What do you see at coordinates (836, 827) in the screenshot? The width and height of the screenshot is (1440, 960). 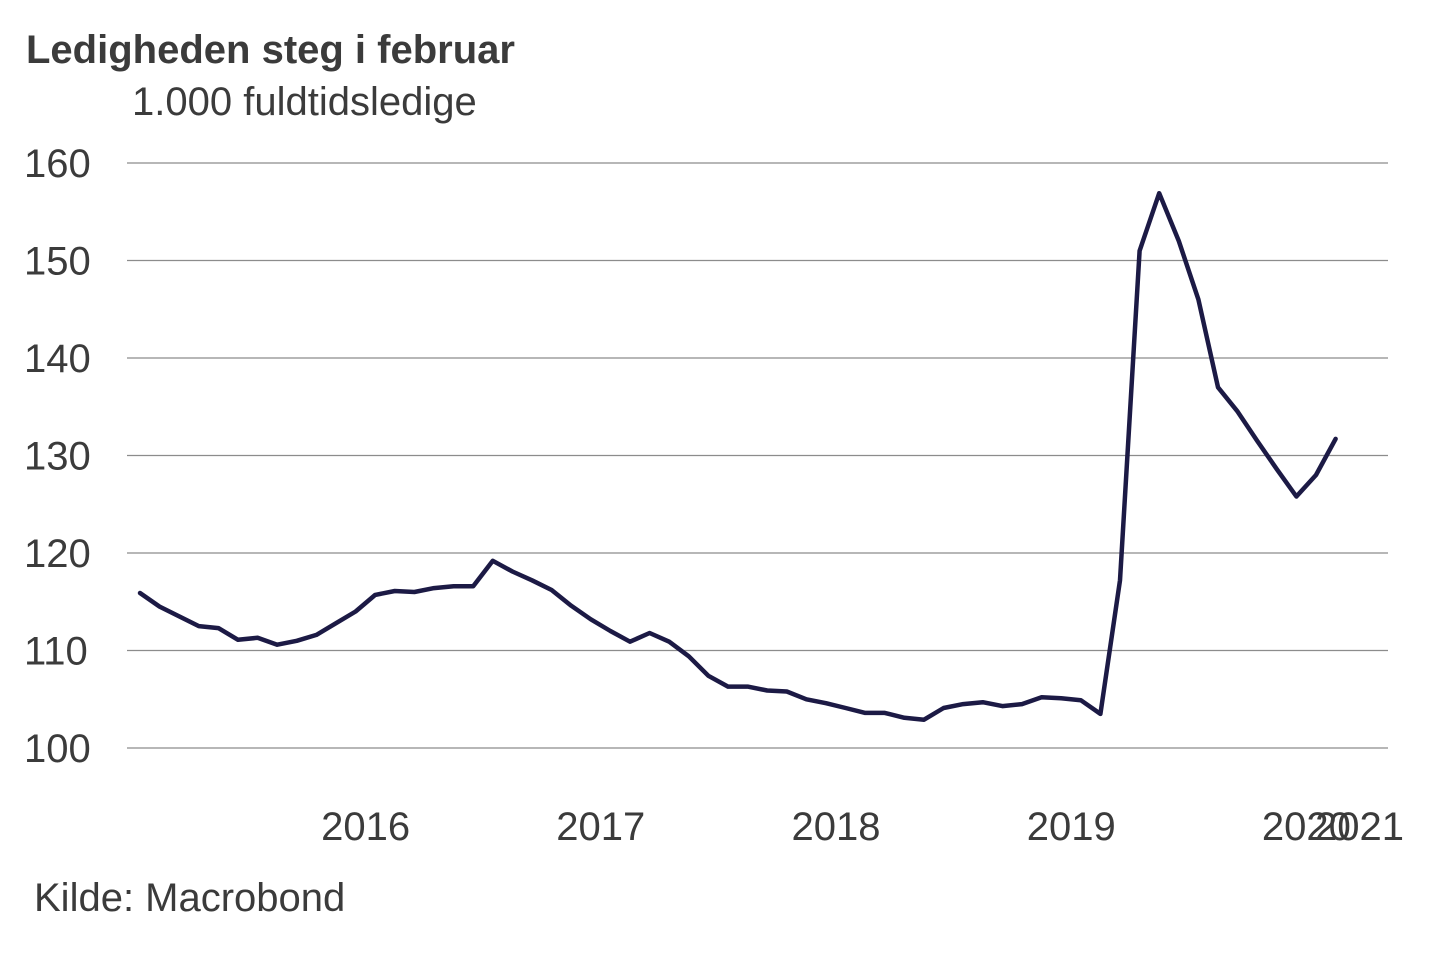 I see `x-tick-label-2018: 2018` at bounding box center [836, 827].